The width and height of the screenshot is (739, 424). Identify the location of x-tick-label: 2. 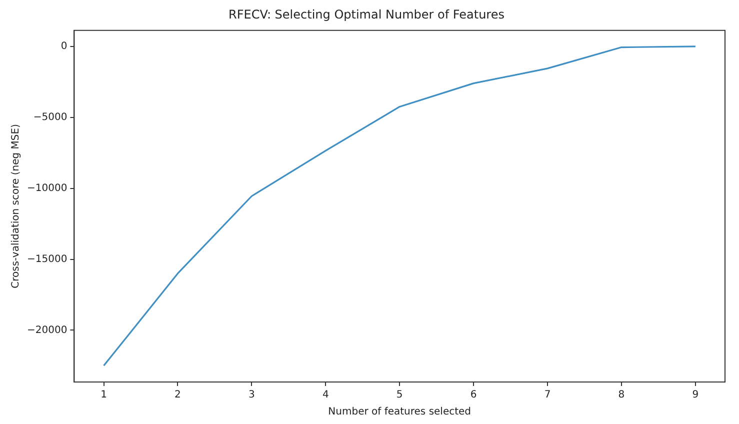
(177, 395).